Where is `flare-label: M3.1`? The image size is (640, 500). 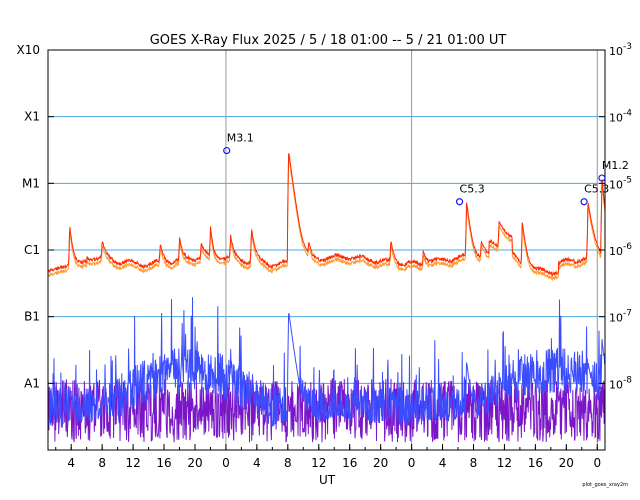
flare-label: M3.1 is located at coordinates (240, 138).